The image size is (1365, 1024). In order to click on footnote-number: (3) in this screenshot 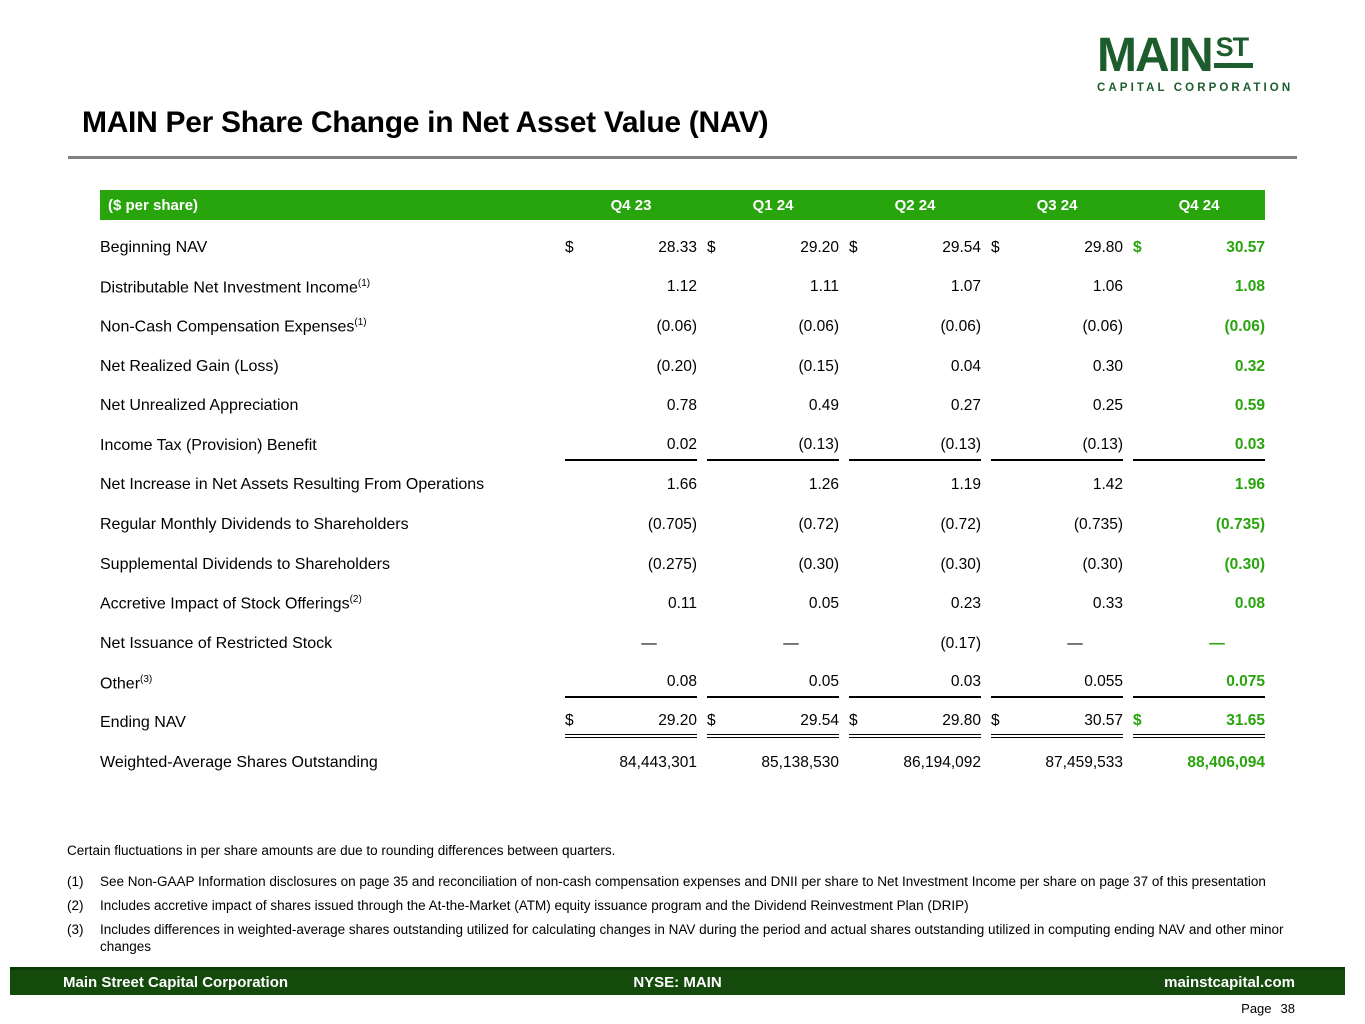, I will do `click(75, 929)`.